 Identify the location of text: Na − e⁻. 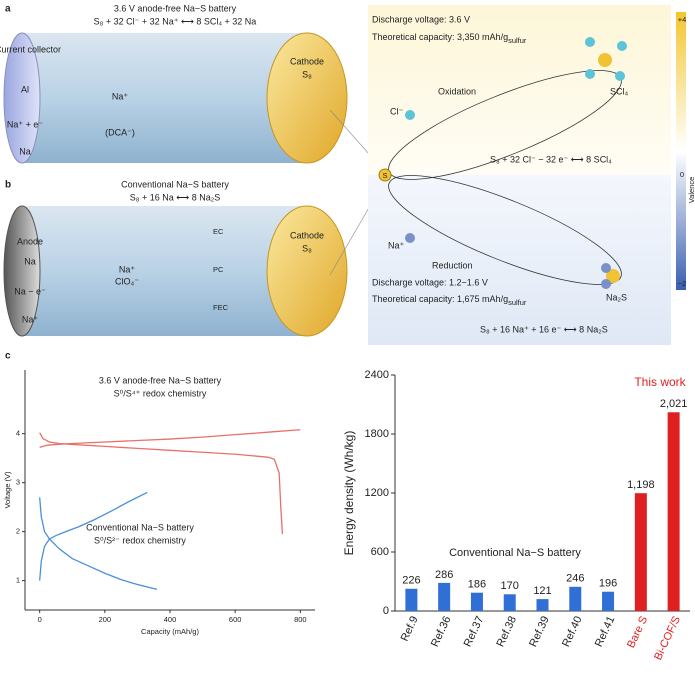
(30, 291).